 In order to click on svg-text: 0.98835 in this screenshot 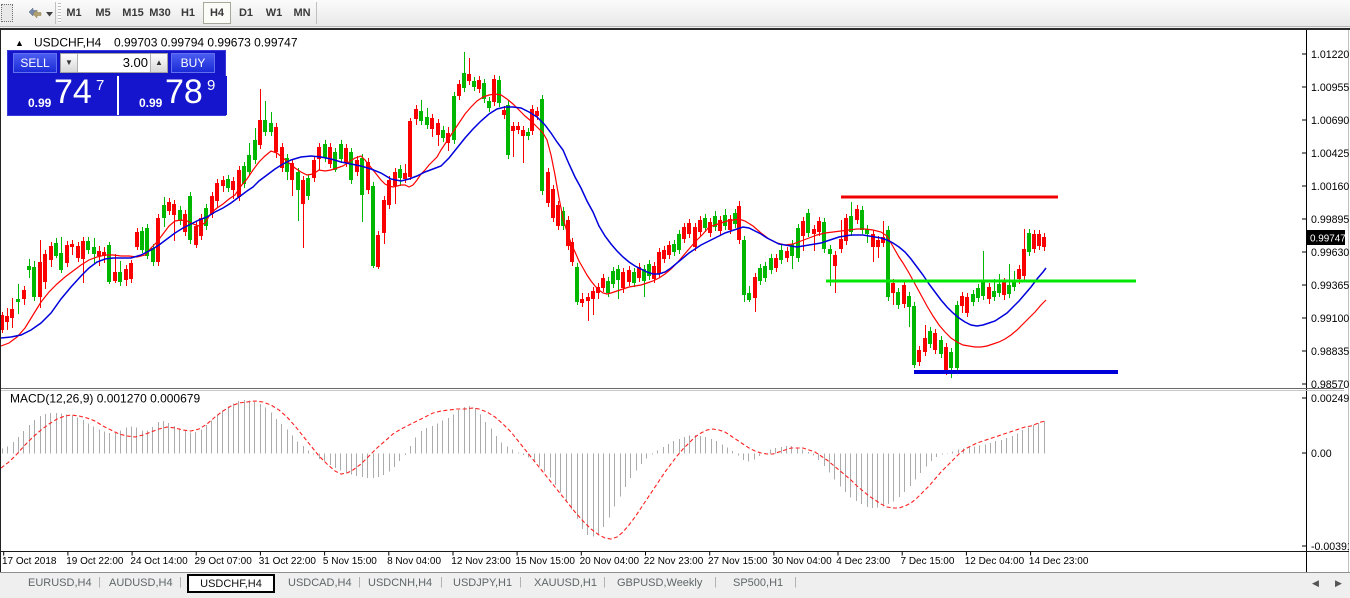, I will do `click(1330, 352)`.